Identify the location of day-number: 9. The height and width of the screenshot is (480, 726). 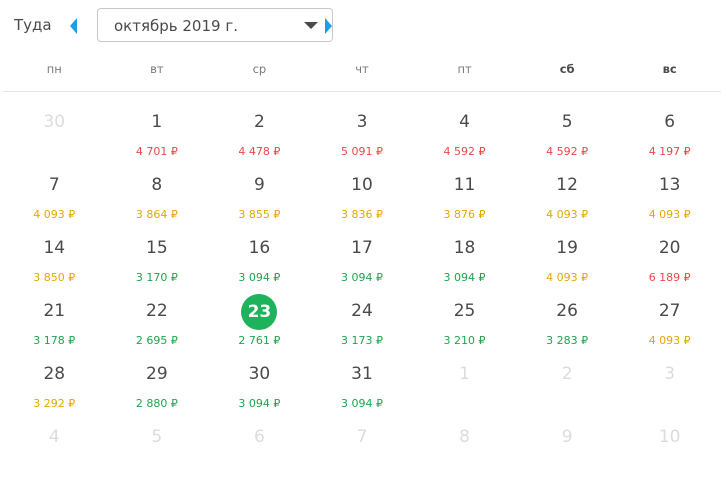
(567, 437).